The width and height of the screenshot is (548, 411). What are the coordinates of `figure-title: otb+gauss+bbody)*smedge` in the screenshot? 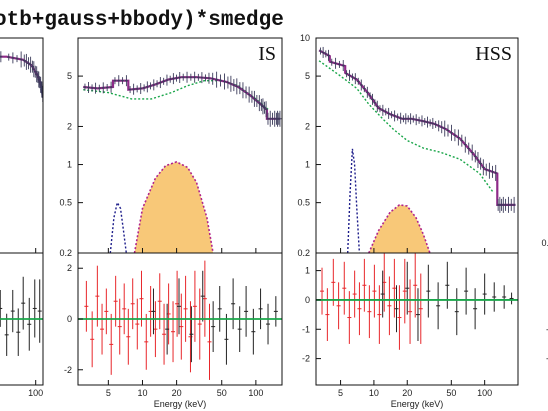 It's located at (142, 20).